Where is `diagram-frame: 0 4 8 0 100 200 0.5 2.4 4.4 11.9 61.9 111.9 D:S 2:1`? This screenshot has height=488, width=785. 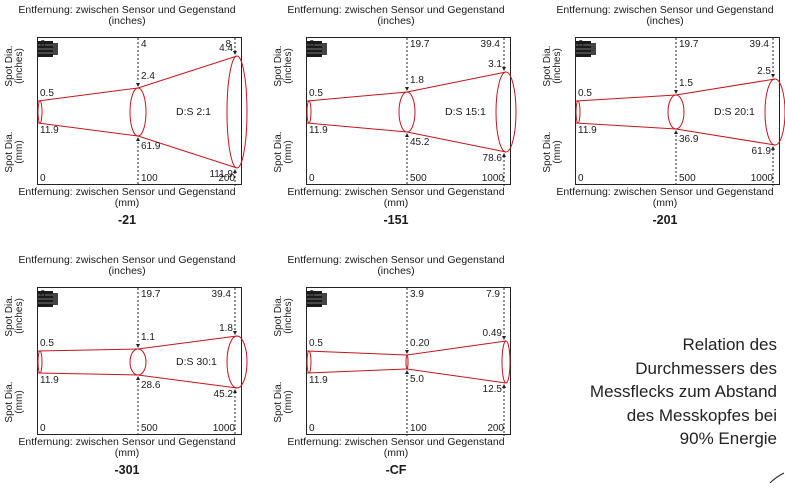 diagram-frame: 0 4 8 0 100 200 0.5 2.4 4.4 11.9 61.9 111.9 D:S 2:1 is located at coordinates (142, 111).